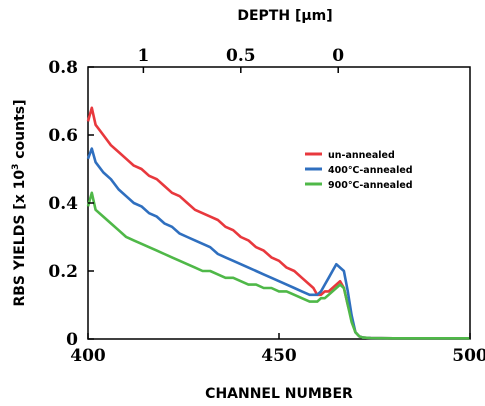 This screenshot has height=406, width=485. What do you see at coordinates (63, 136) in the screenshot?
I see `y-tick-label-3: 0.6` at bounding box center [63, 136].